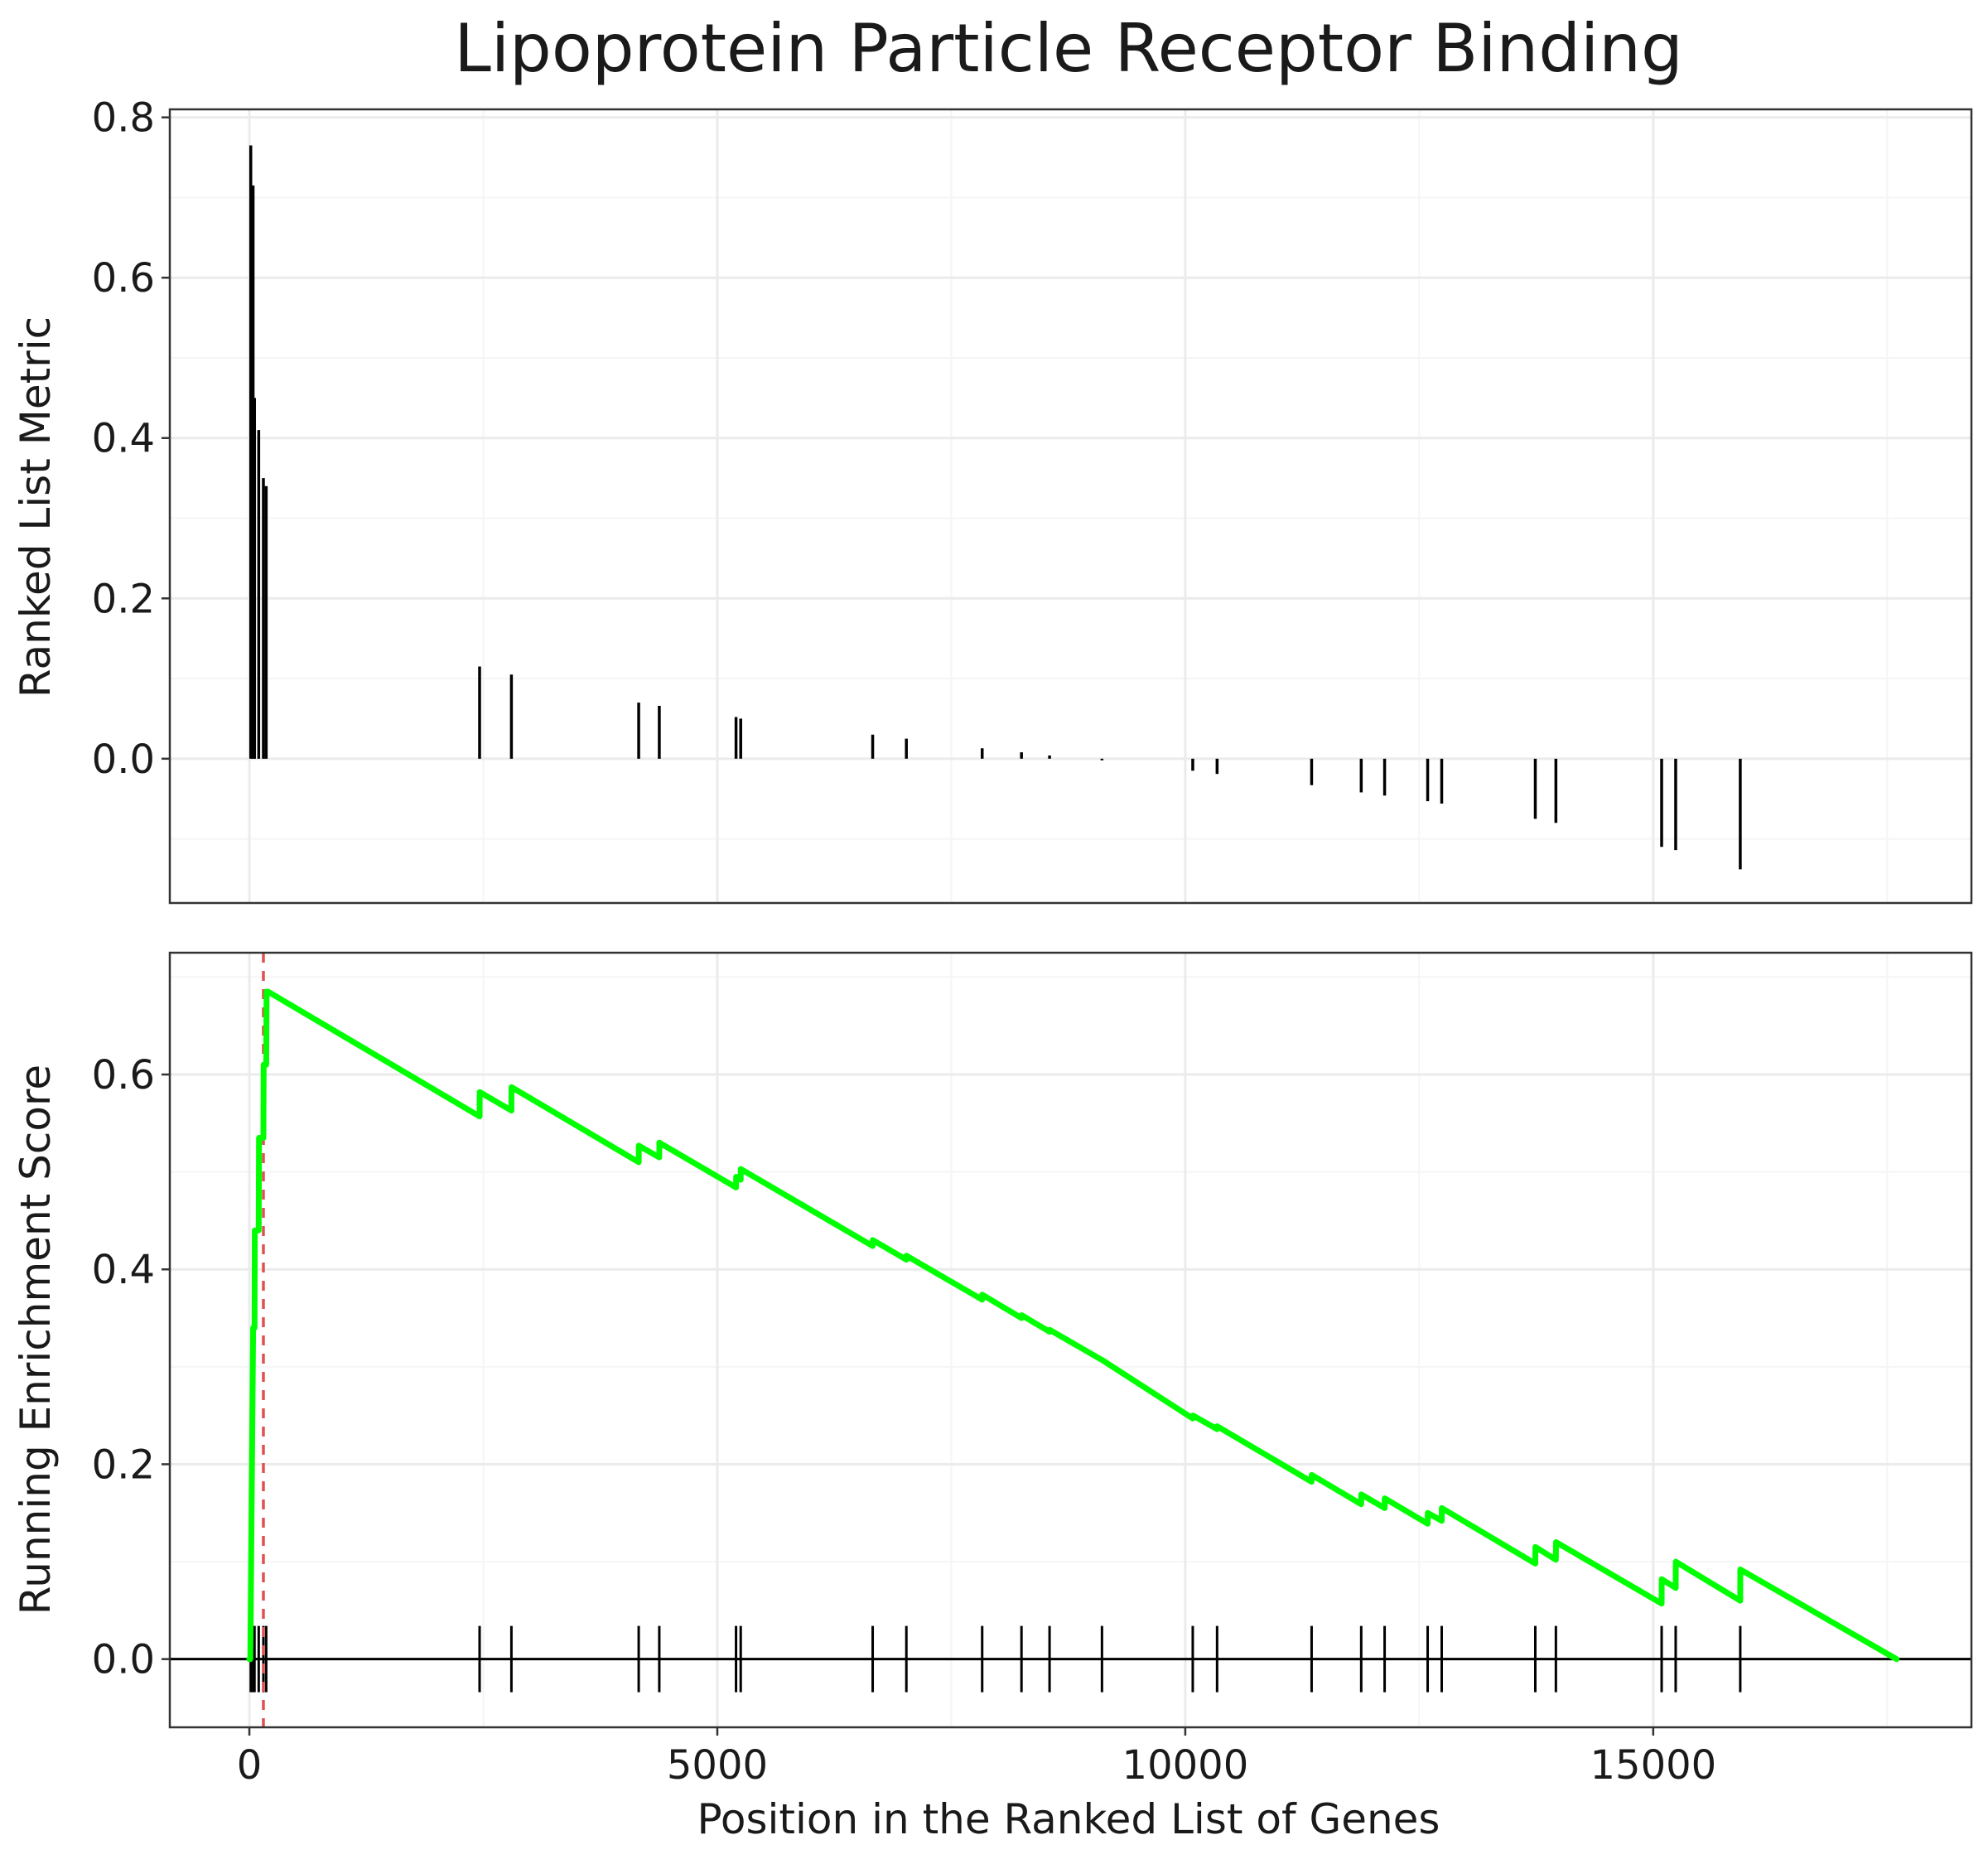 This screenshot has height=1864, width=1988. What do you see at coordinates (123, 1270) in the screenshot?
I see `bottom-y-tick-label: 0.4` at bounding box center [123, 1270].